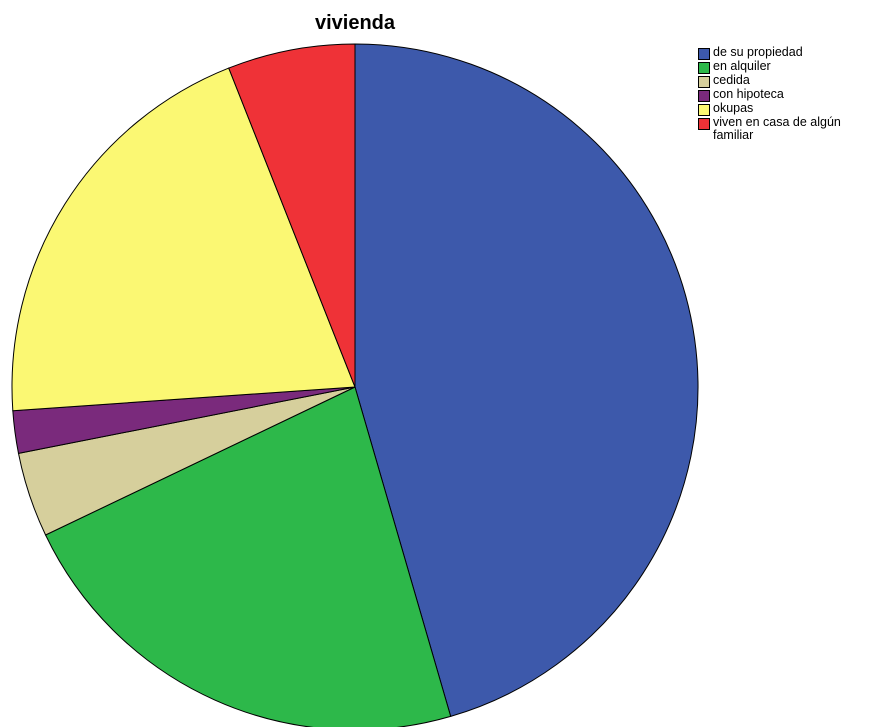  Describe the element at coordinates (731, 80) in the screenshot. I see `legend-label: cedida` at that location.